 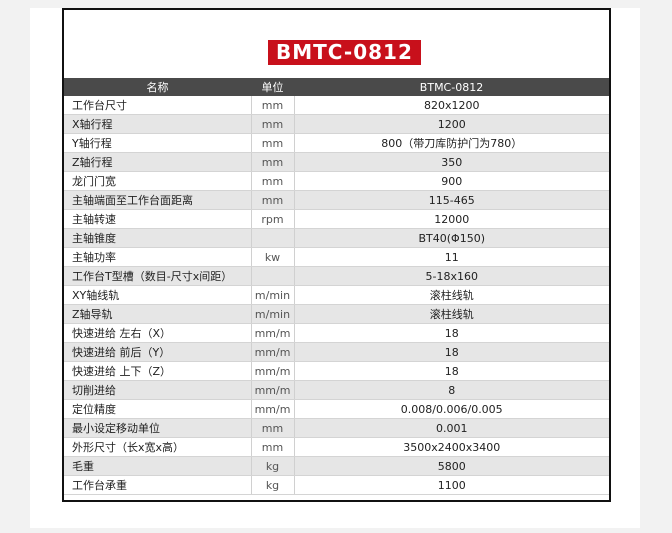 I want to click on table-row: XY轴线轨 m/min 滚柱线轨, so click(x=336, y=295).